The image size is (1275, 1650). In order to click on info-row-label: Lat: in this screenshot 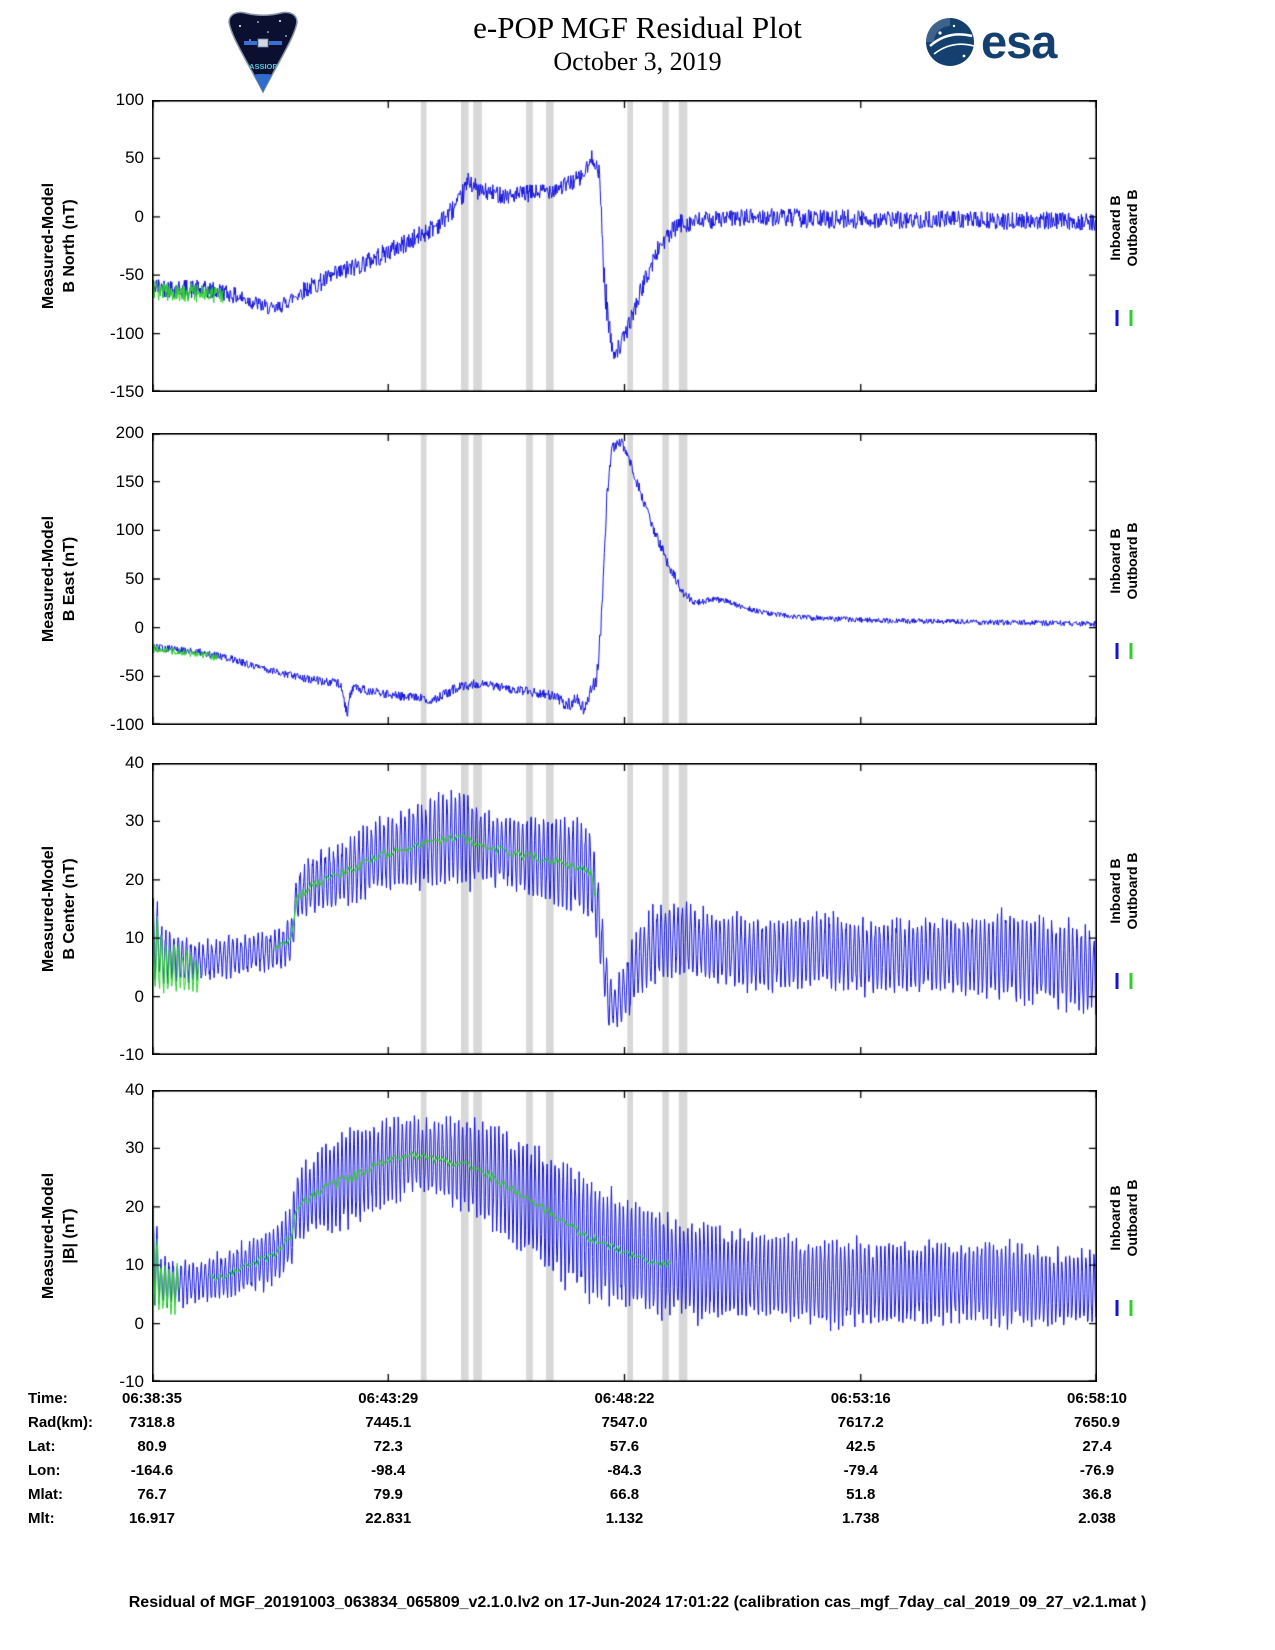, I will do `click(42, 1446)`.